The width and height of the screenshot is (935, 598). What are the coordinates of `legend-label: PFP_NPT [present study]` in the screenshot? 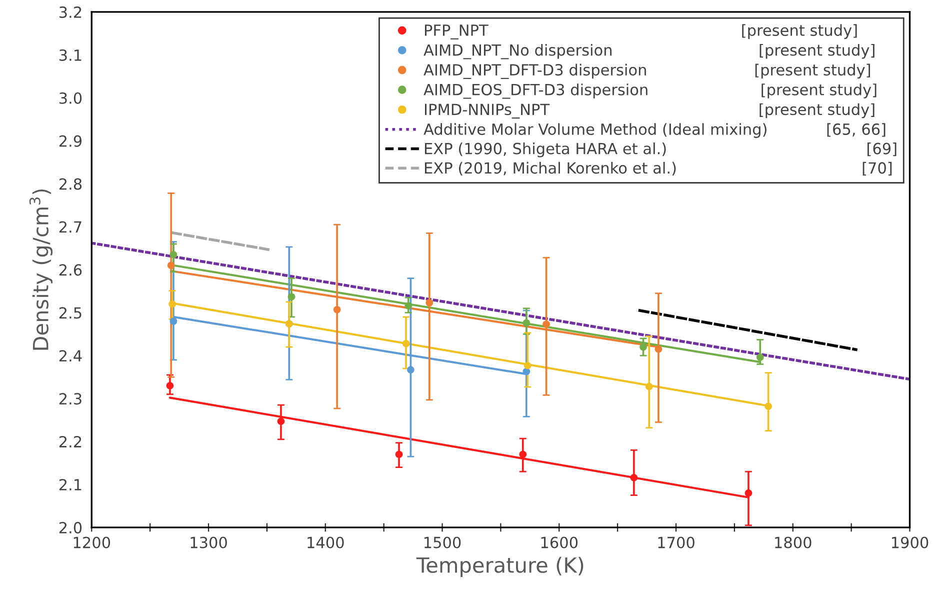 It's located at (641, 32).